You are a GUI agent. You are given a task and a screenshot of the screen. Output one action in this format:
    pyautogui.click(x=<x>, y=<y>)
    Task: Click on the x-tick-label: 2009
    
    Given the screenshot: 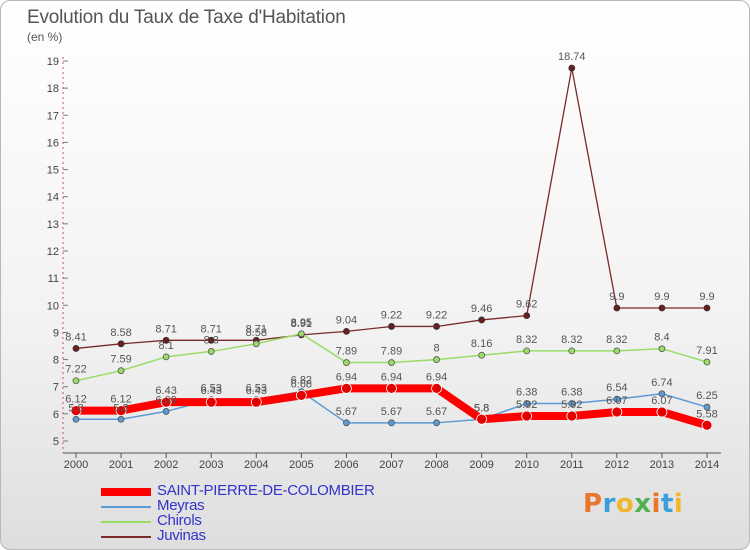 What is the action you would take?
    pyautogui.click(x=481, y=465)
    